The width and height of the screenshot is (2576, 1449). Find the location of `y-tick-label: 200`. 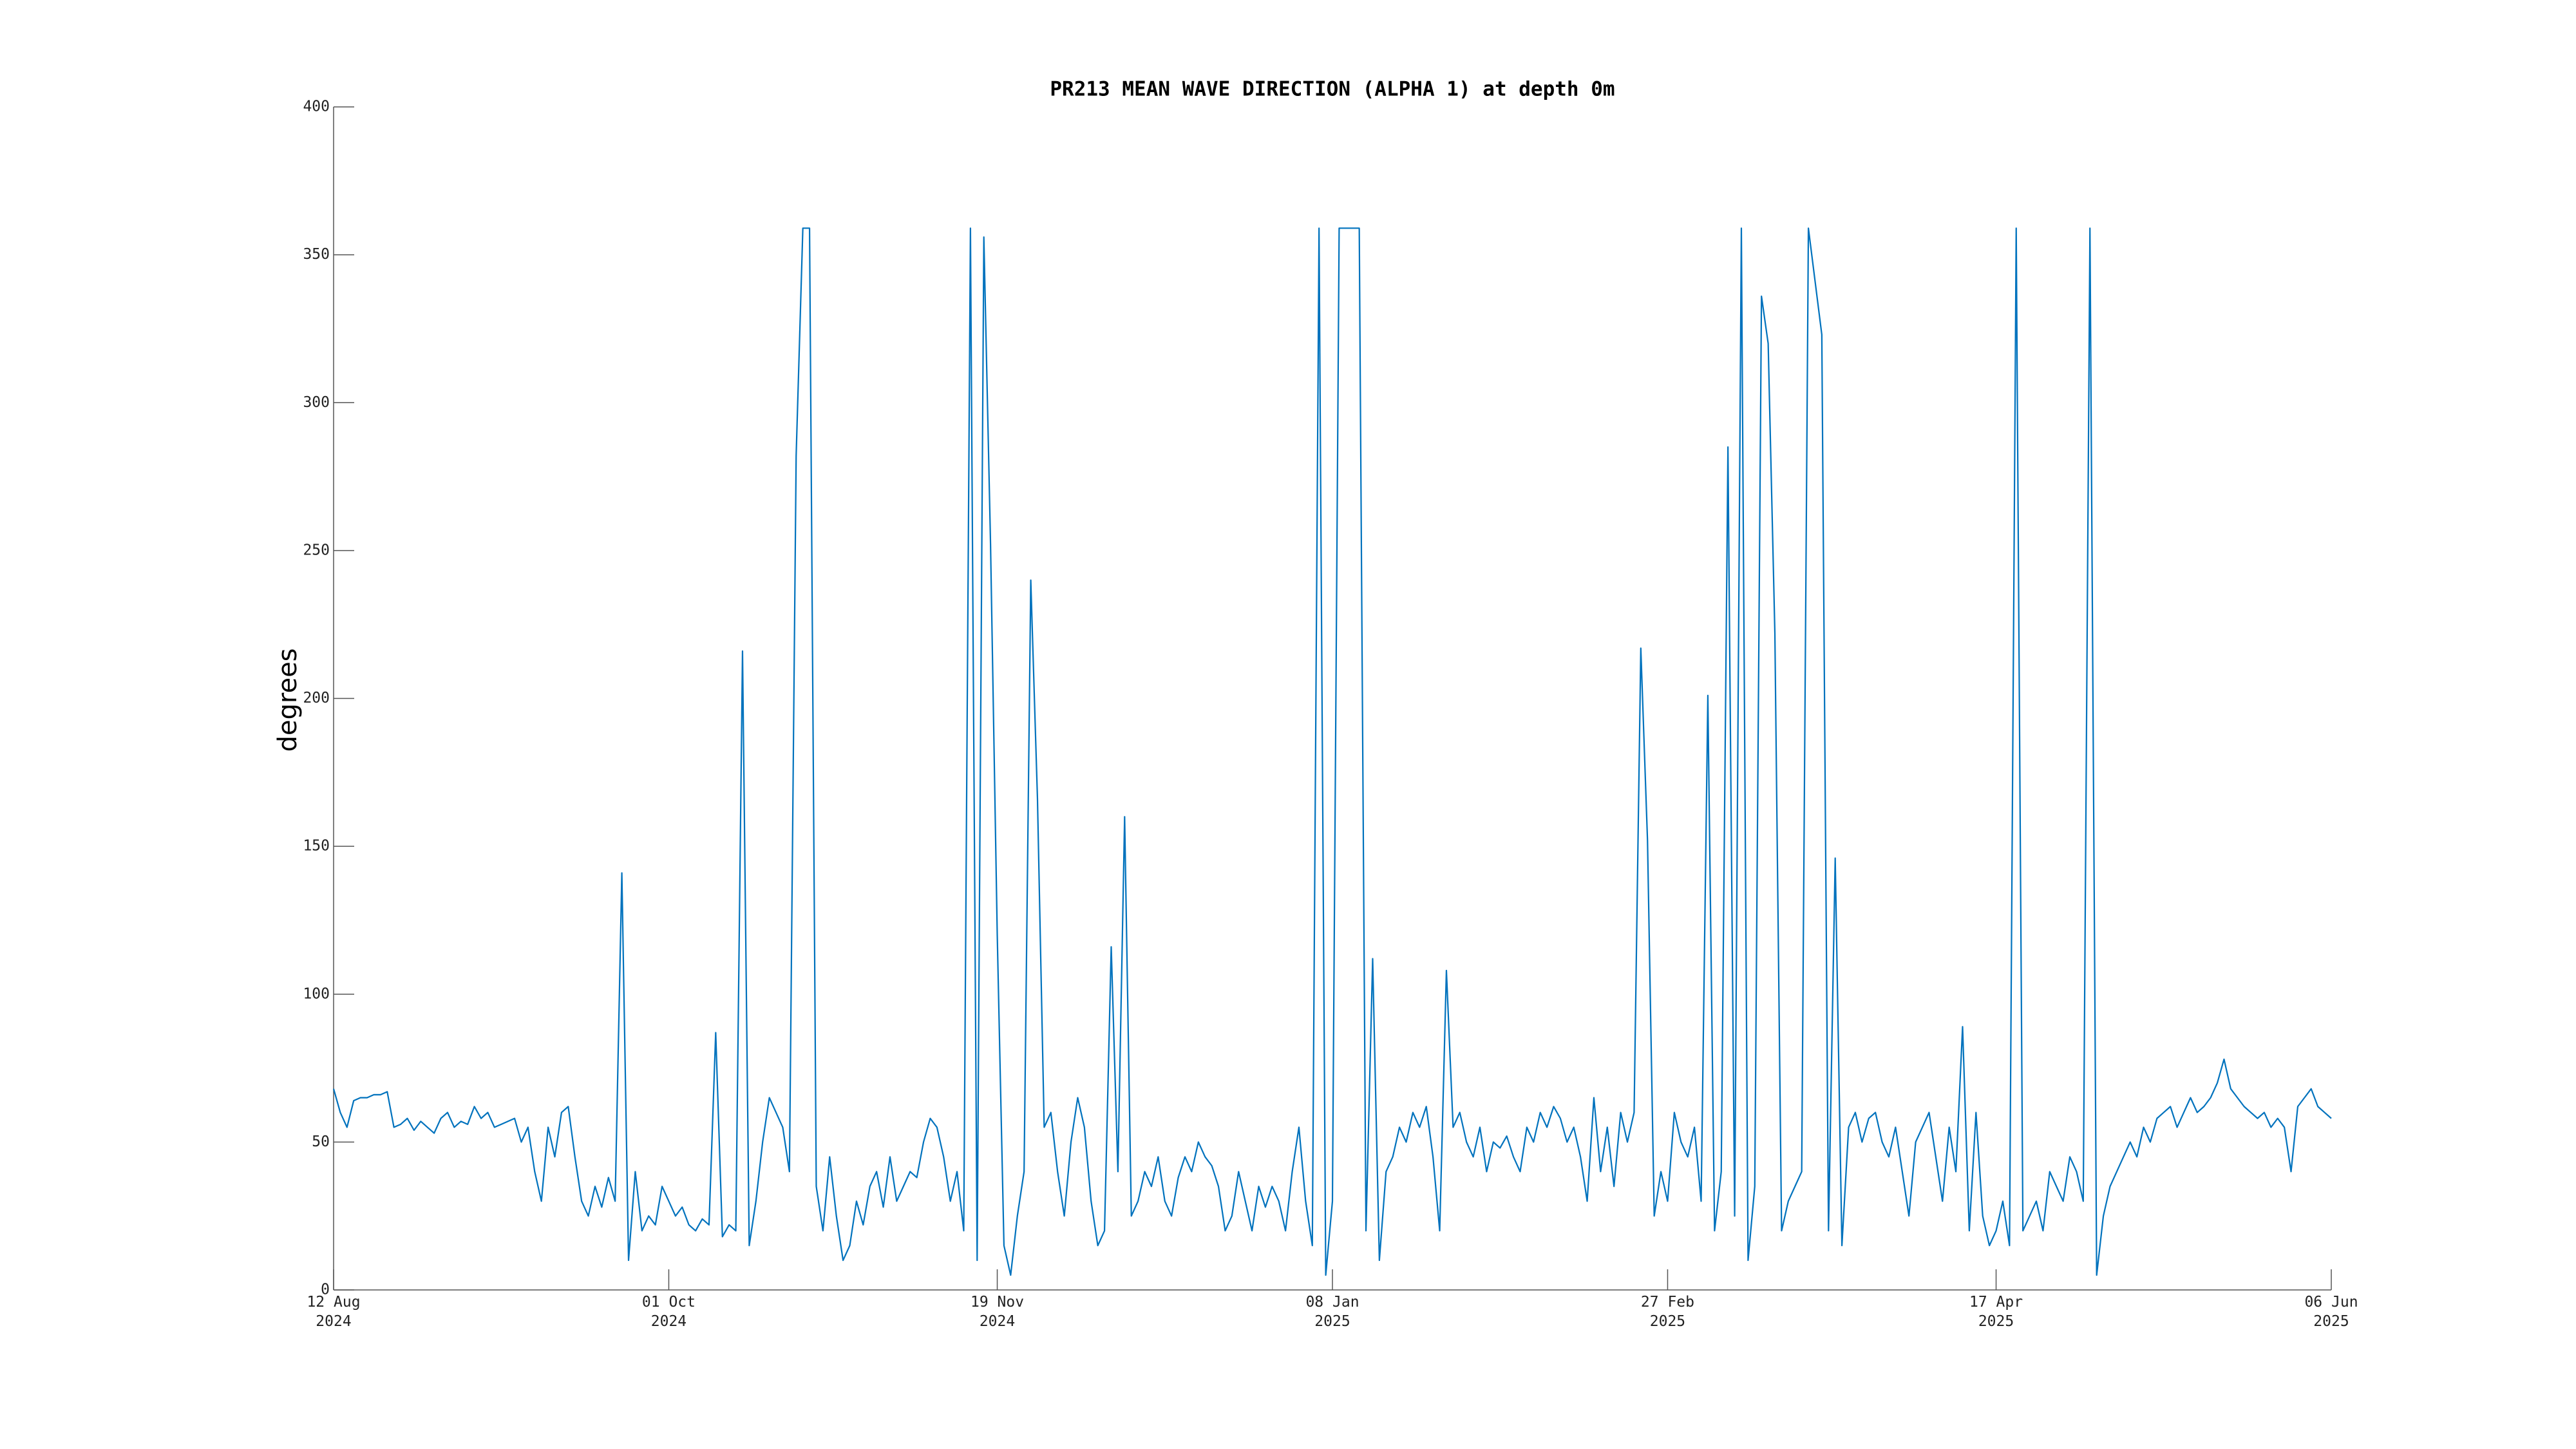

y-tick-label: 200 is located at coordinates (317, 698).